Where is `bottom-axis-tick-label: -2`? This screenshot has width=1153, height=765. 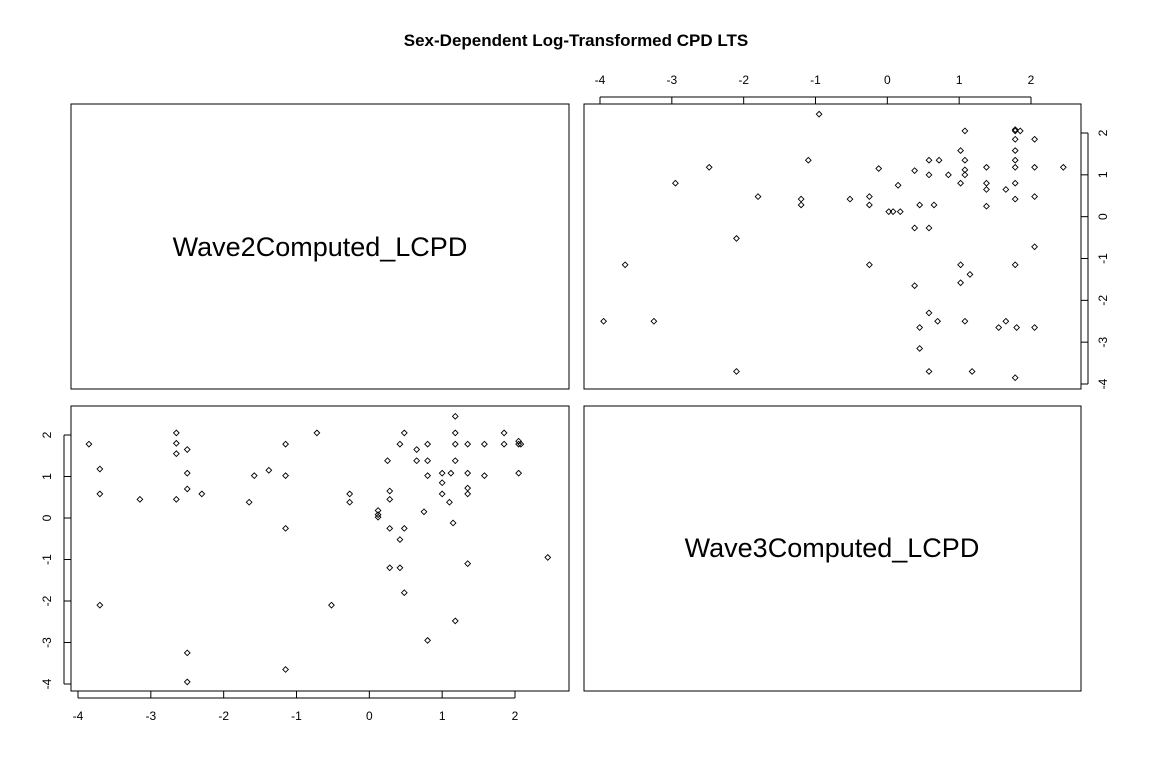 bottom-axis-tick-label: -2 is located at coordinates (223, 716).